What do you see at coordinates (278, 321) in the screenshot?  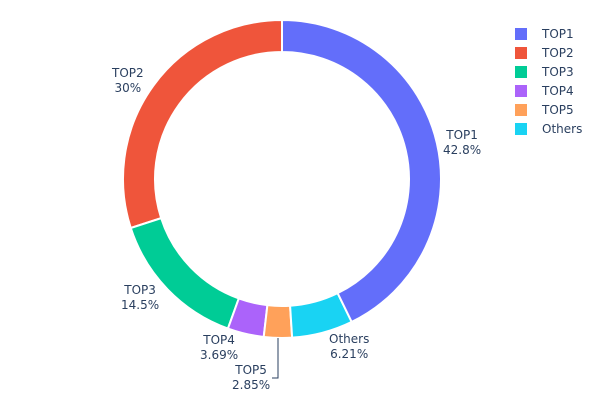 I see `slice-top5` at bounding box center [278, 321].